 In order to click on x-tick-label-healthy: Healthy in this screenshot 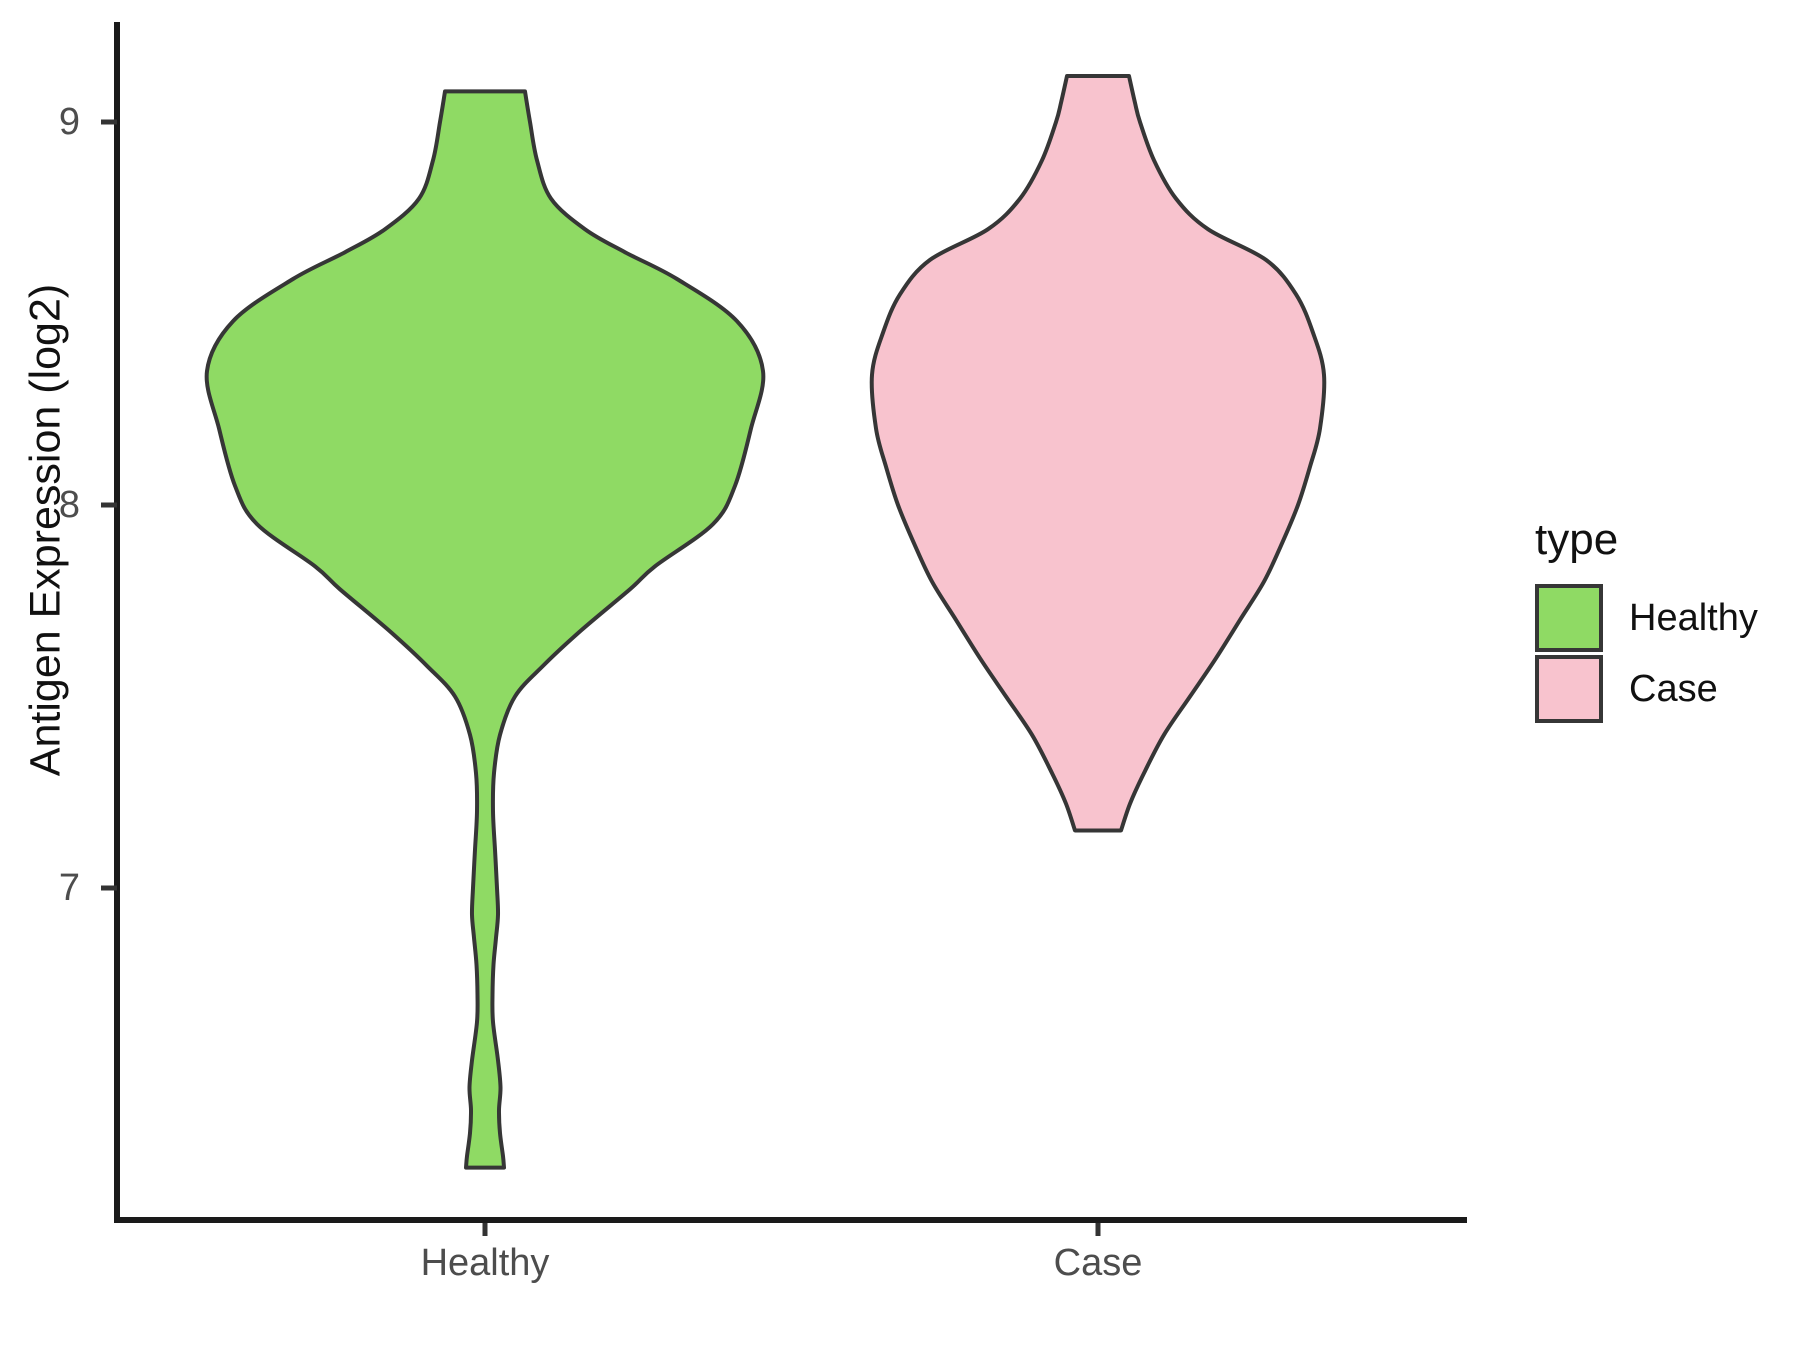, I will do `click(485, 1263)`.